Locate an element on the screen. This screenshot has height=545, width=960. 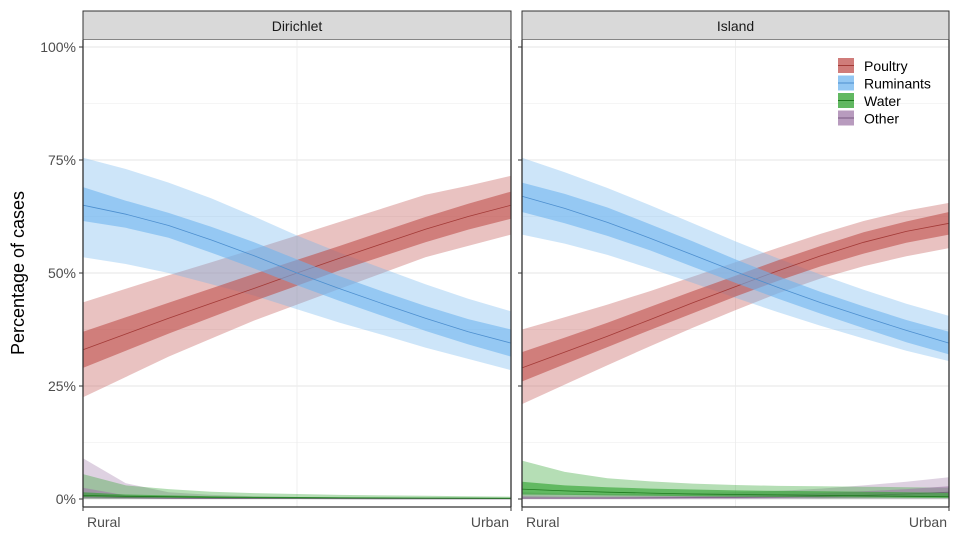
panel-strip is located at coordinates (297, 25).